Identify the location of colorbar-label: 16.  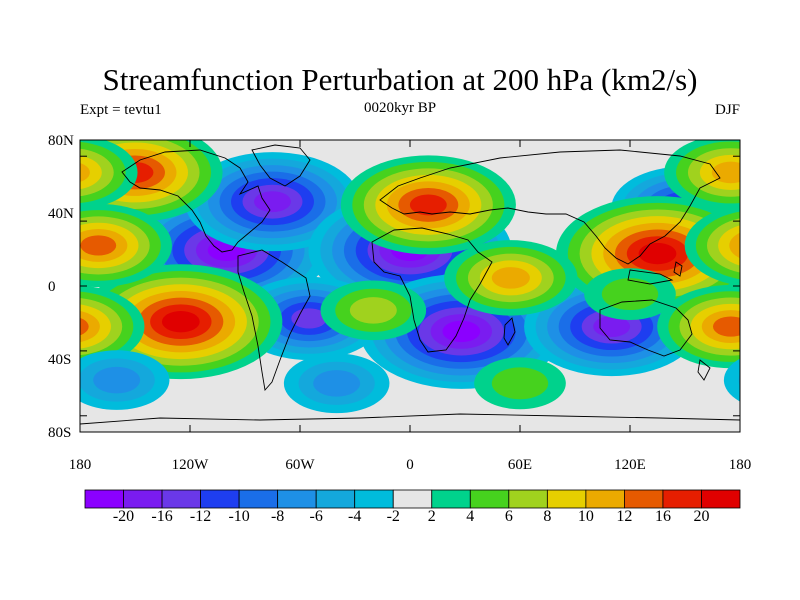
(662, 516).